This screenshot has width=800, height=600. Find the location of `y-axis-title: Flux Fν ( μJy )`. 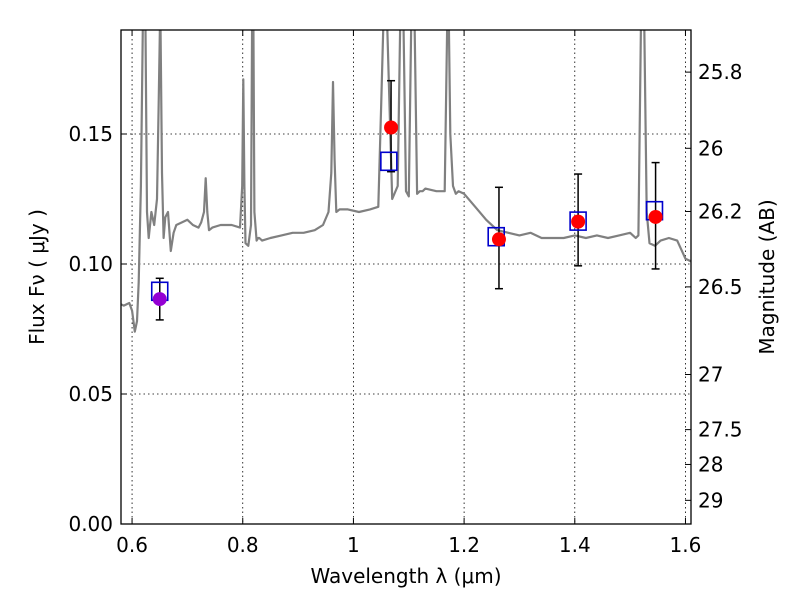

y-axis-title: Flux Fν ( μJy ) is located at coordinates (37, 277).